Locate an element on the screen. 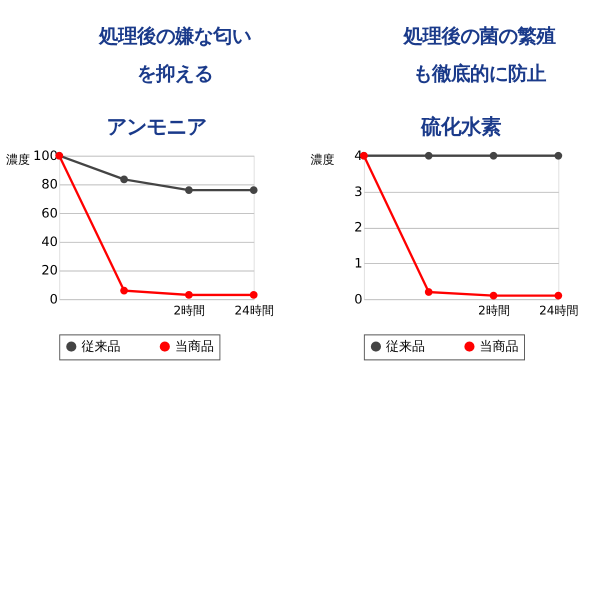 The height and width of the screenshot is (600, 600). y-tick-label: 80 is located at coordinates (49, 185).